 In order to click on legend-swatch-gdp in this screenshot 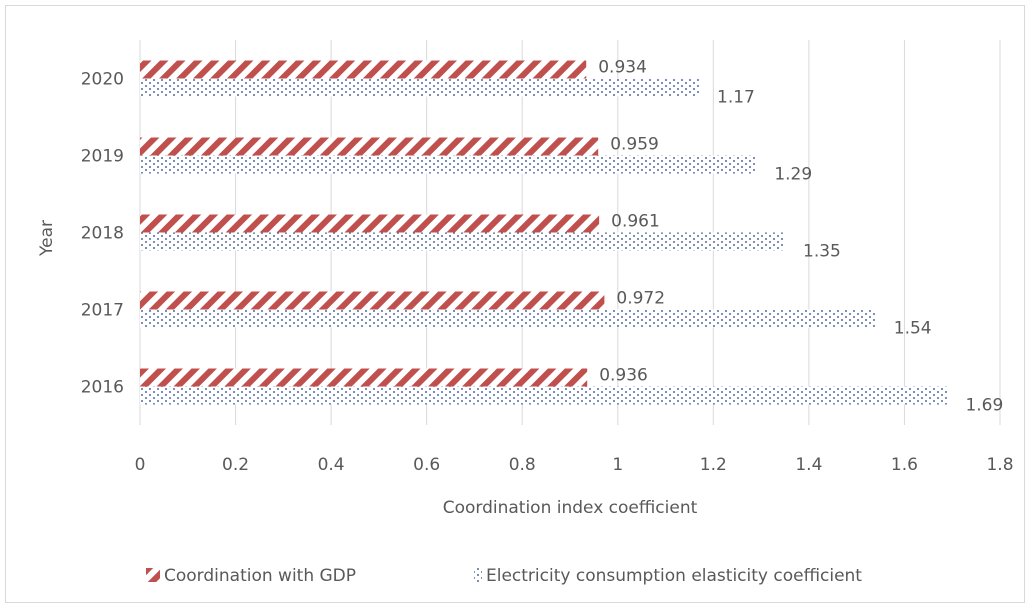, I will do `click(153, 575)`.